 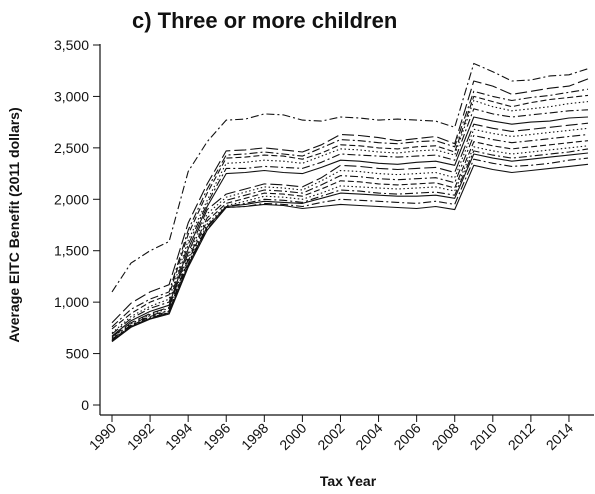 I want to click on x-tick-label: 1994, so click(x=178, y=436).